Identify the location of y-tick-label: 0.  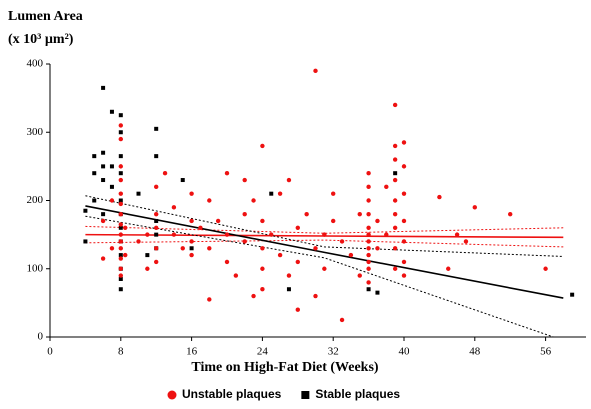
(41, 337).